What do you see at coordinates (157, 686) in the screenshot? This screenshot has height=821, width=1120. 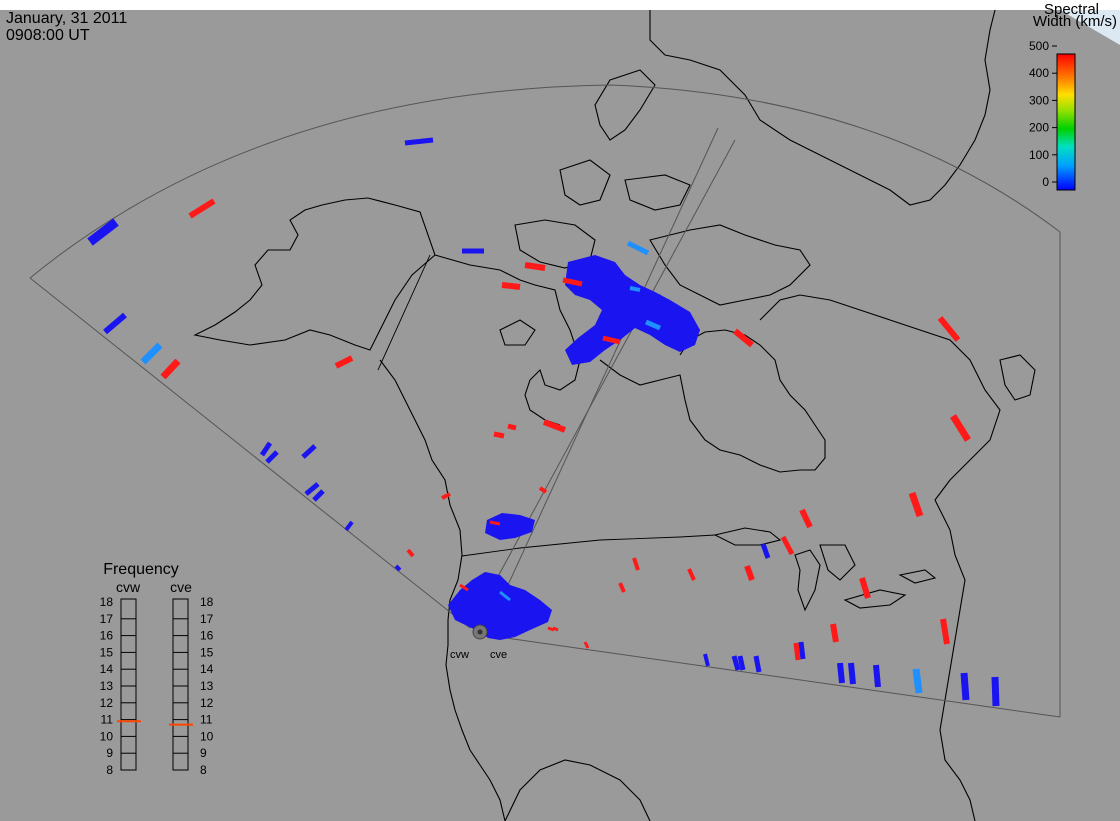 I see `frequency-scales: 18 18 17 17 16 16 15 15 14 14 13 13 12 12 11 11 10 10 9 9 8 8` at bounding box center [157, 686].